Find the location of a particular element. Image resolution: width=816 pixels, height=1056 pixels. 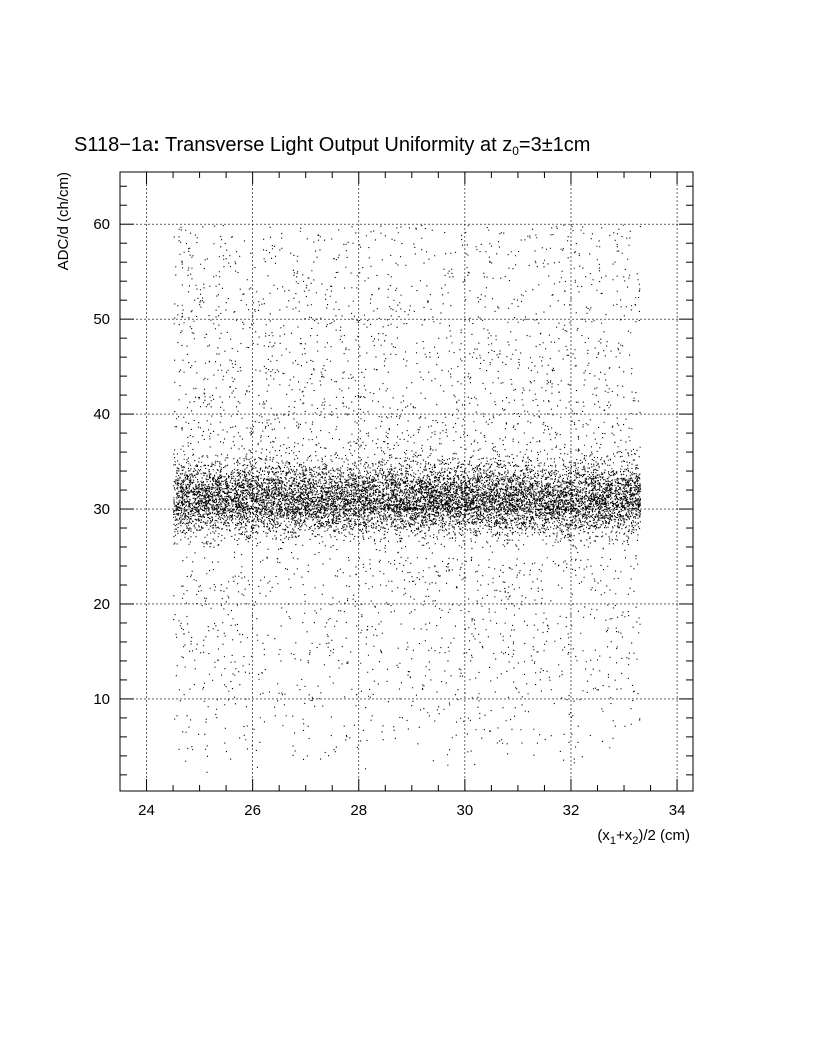

x-tick-label: 28 is located at coordinates (358, 810).